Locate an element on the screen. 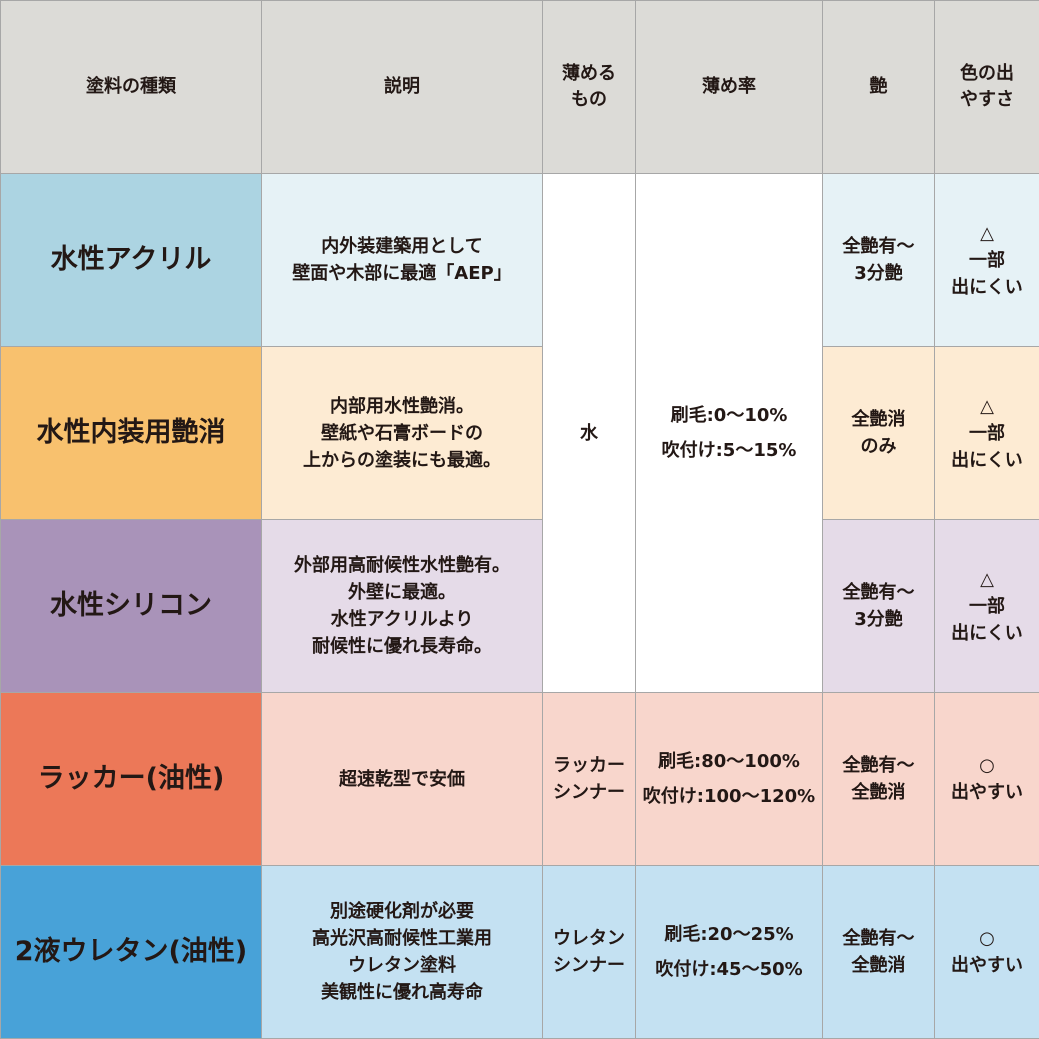 Image resolution: width=1039 pixels, height=1039 pixels. header-color-ease: 色の出 やすさ is located at coordinates (986, 87).